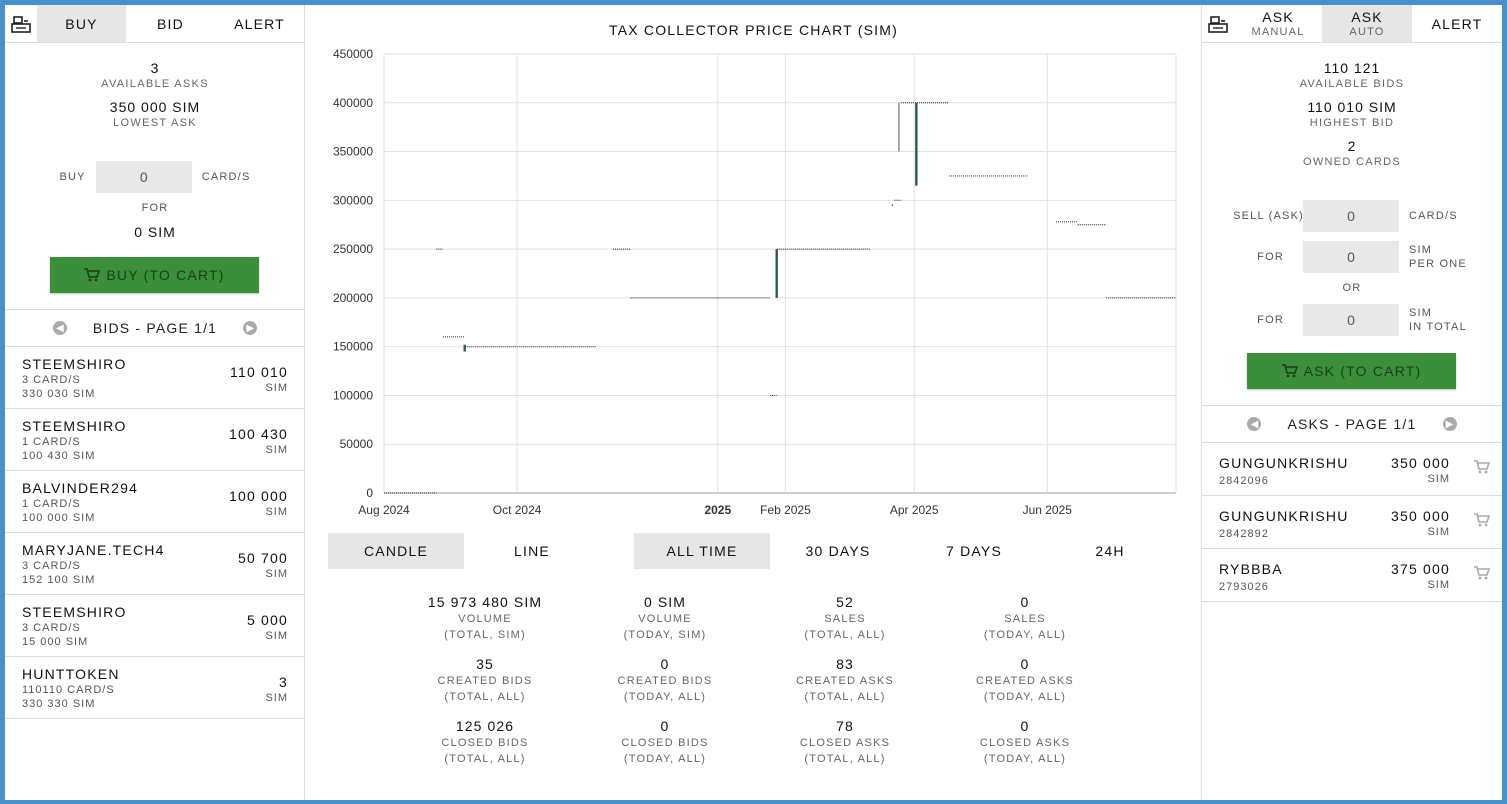  What do you see at coordinates (1244, 534) in the screenshot?
I see `ask-id: 2842892` at bounding box center [1244, 534].